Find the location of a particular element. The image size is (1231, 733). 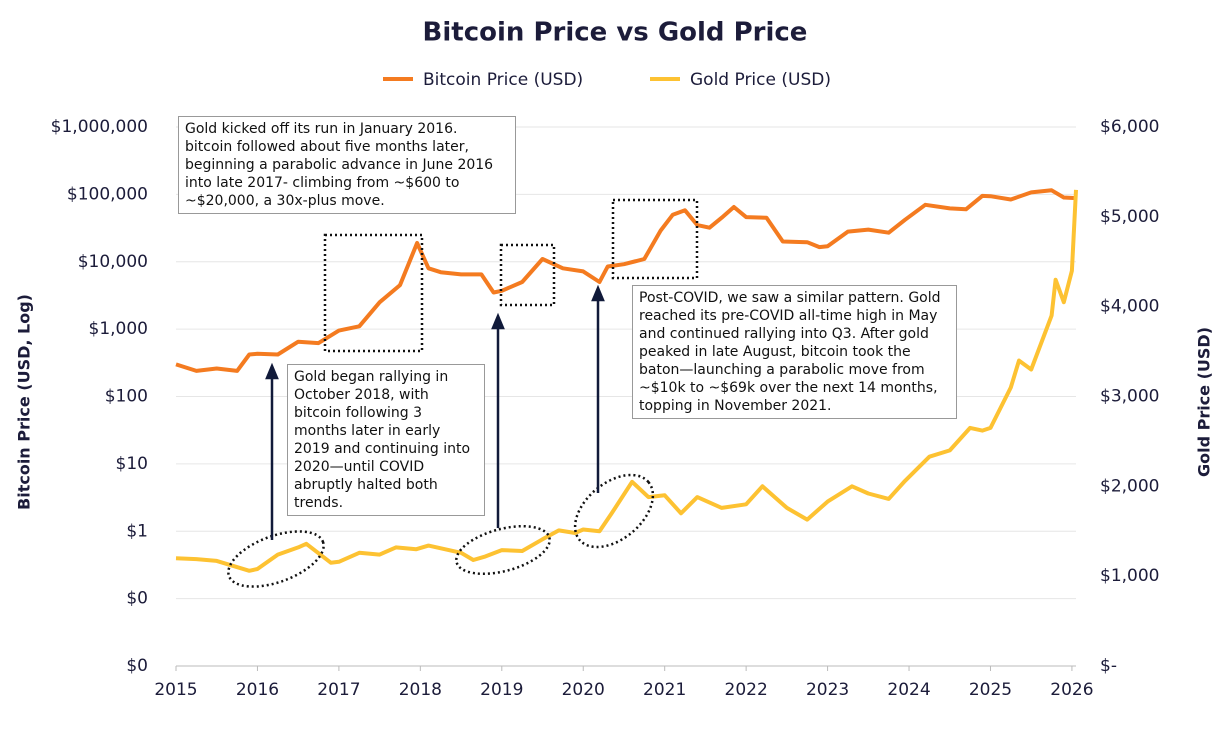

x-tick-label: 2021 is located at coordinates (664, 690).